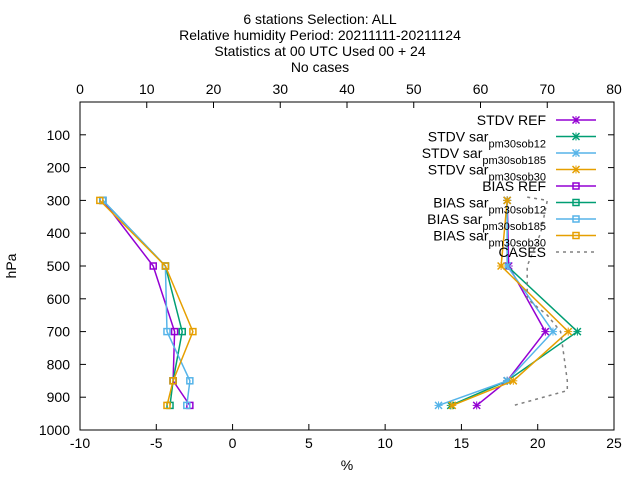  I want to click on legend-label: BIAS REF, so click(514, 186).